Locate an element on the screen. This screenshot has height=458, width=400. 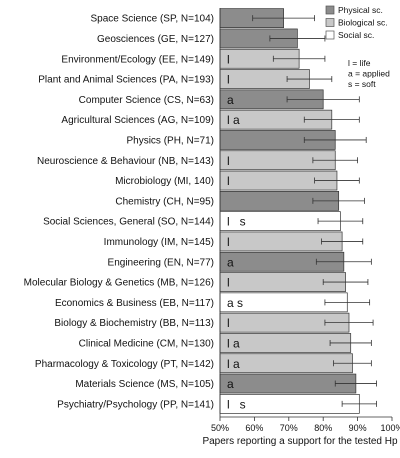
category-label: Psychiatry/Psychology (PP, N=141) is located at coordinates (135, 404).